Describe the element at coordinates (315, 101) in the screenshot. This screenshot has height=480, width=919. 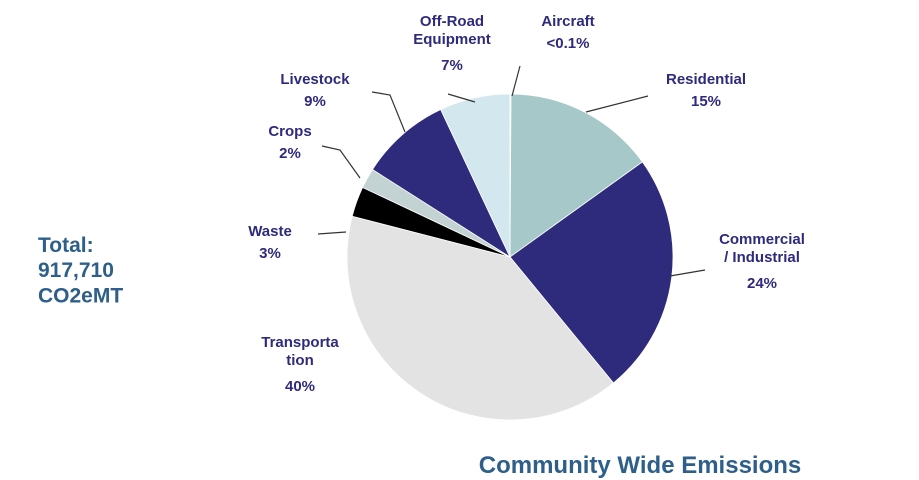
I see `slice-value-label: 9%` at that location.